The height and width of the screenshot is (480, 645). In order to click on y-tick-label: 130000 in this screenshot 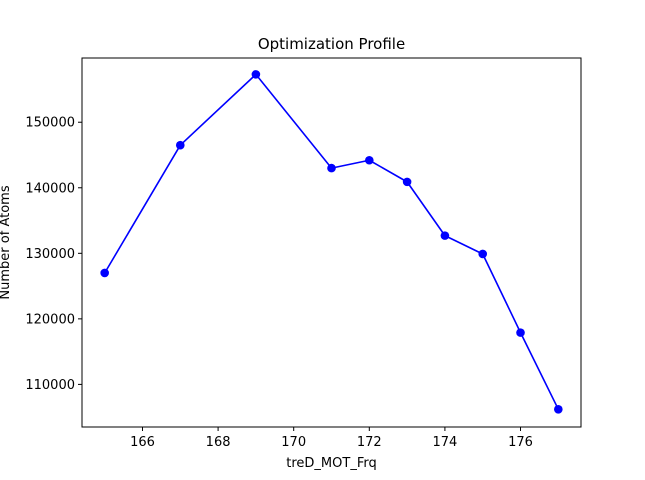, I will do `click(50, 254)`.